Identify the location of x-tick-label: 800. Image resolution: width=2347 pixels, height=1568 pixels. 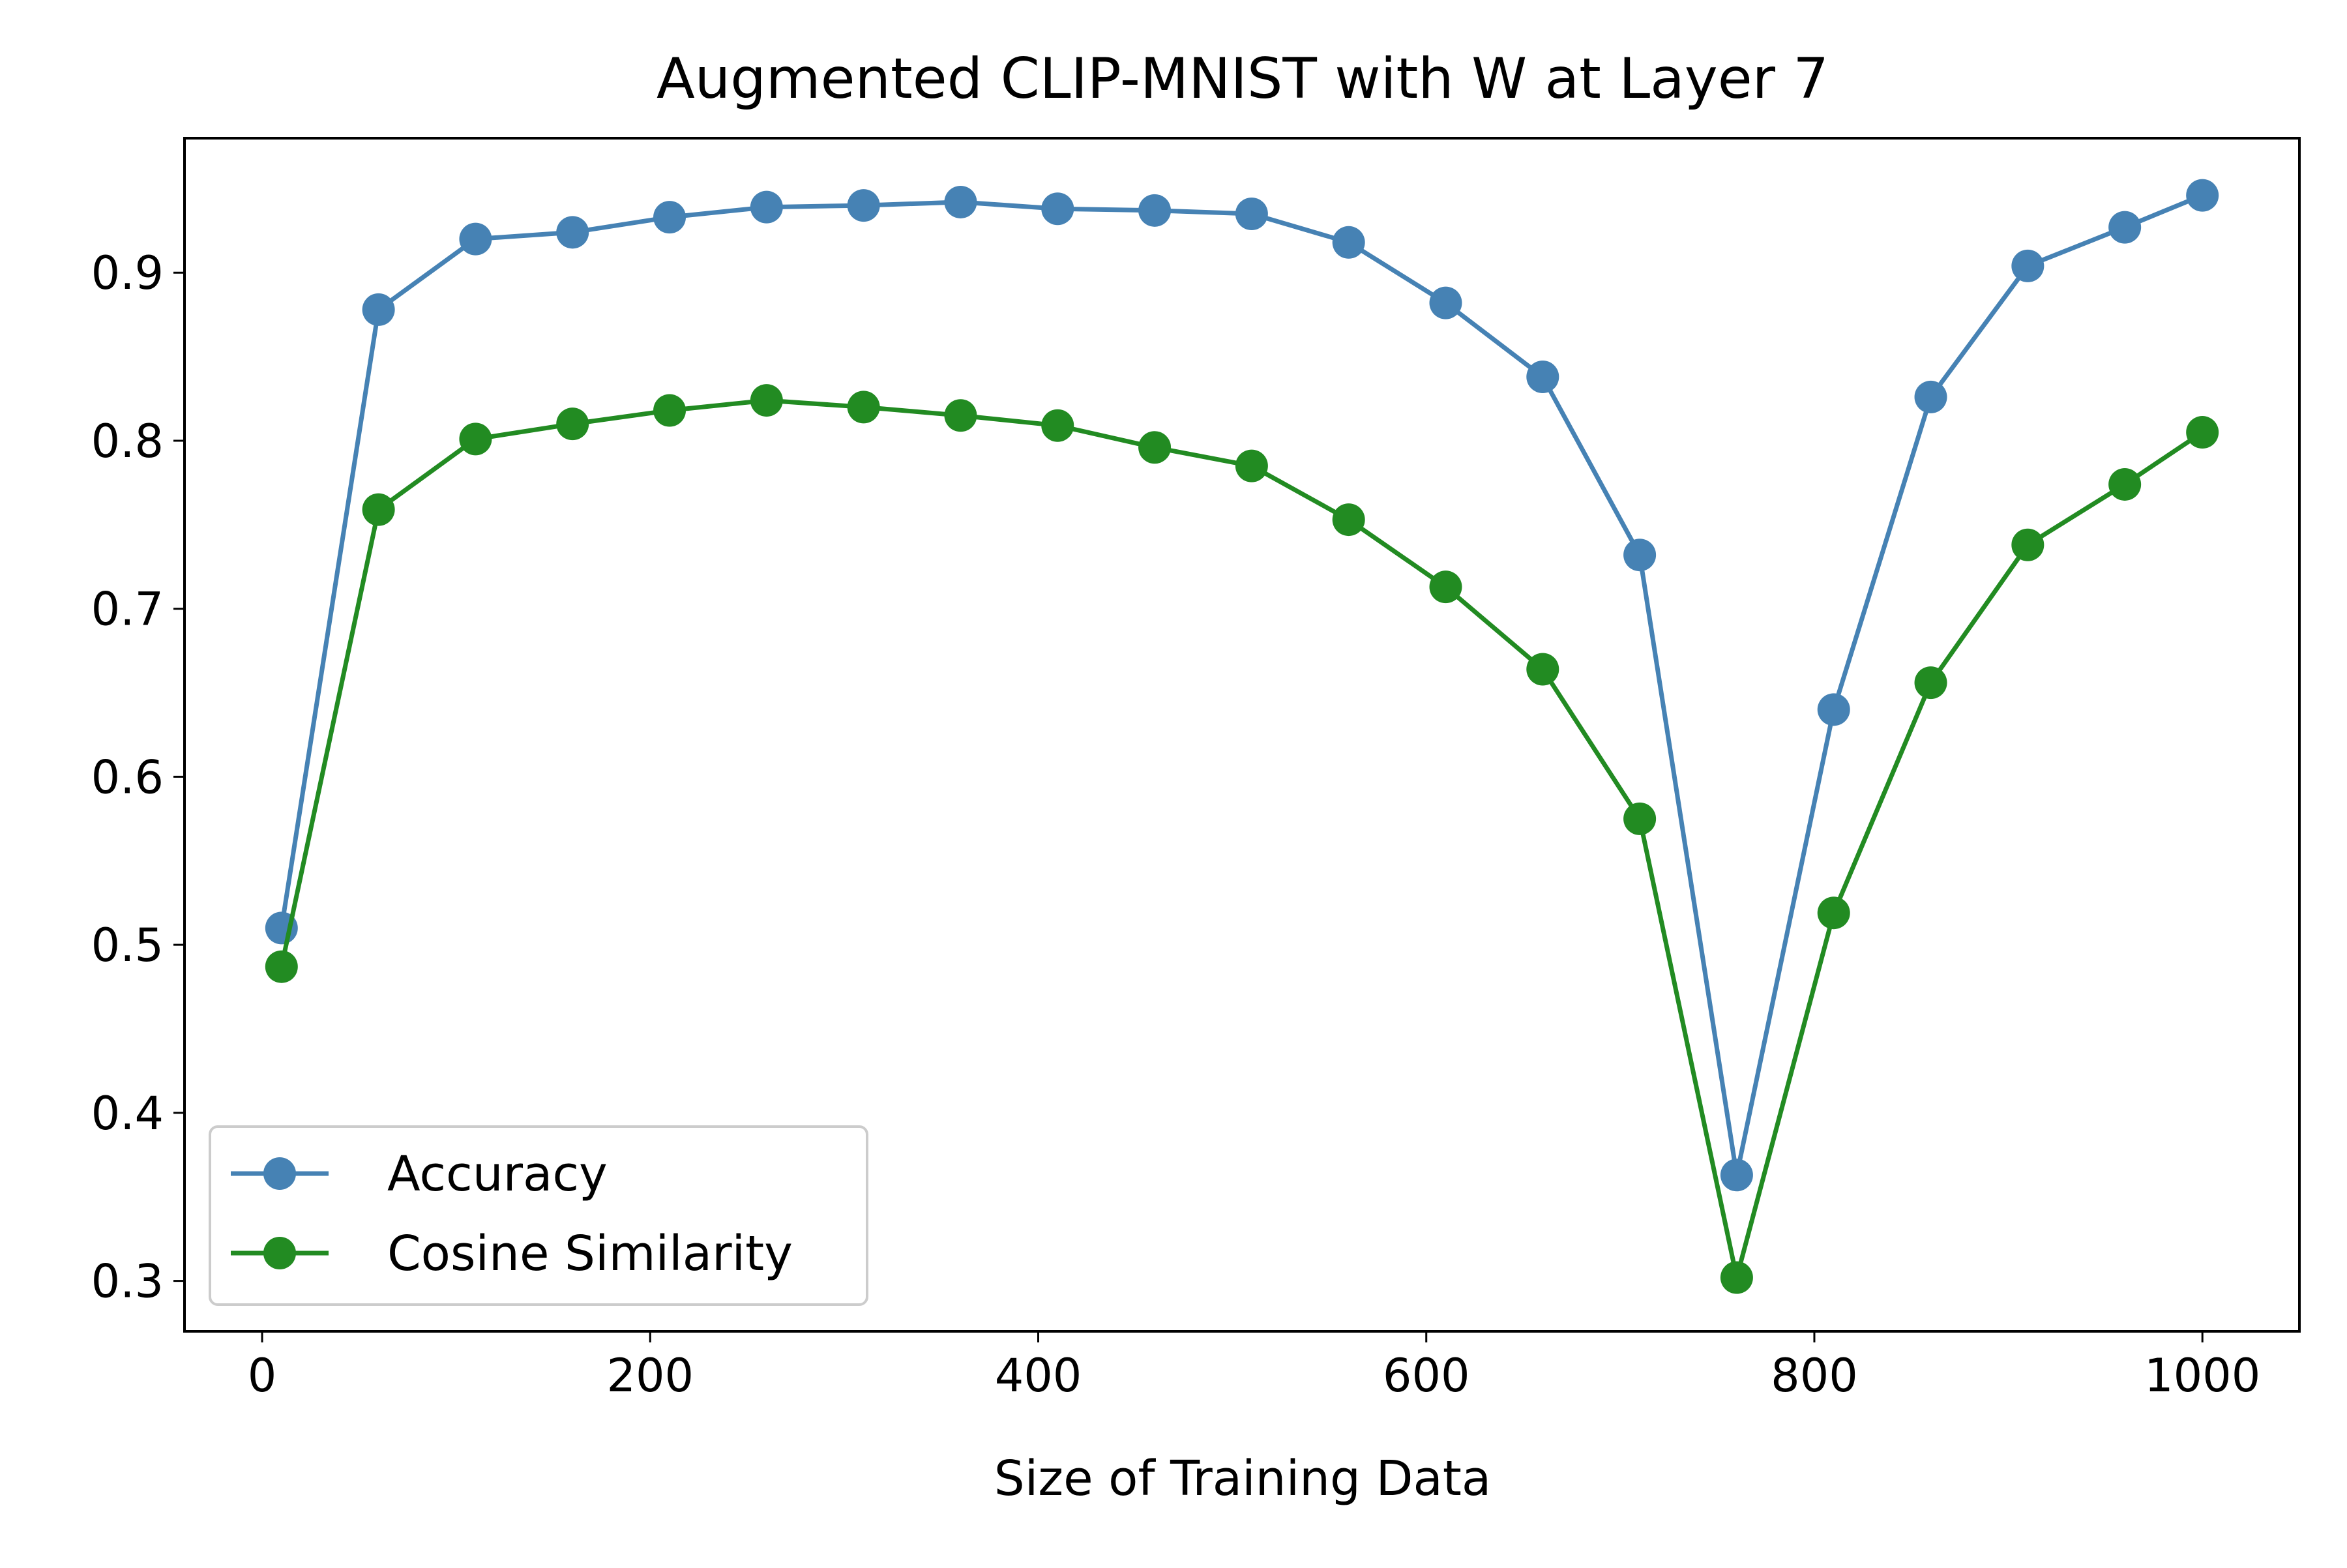
(1814, 1376).